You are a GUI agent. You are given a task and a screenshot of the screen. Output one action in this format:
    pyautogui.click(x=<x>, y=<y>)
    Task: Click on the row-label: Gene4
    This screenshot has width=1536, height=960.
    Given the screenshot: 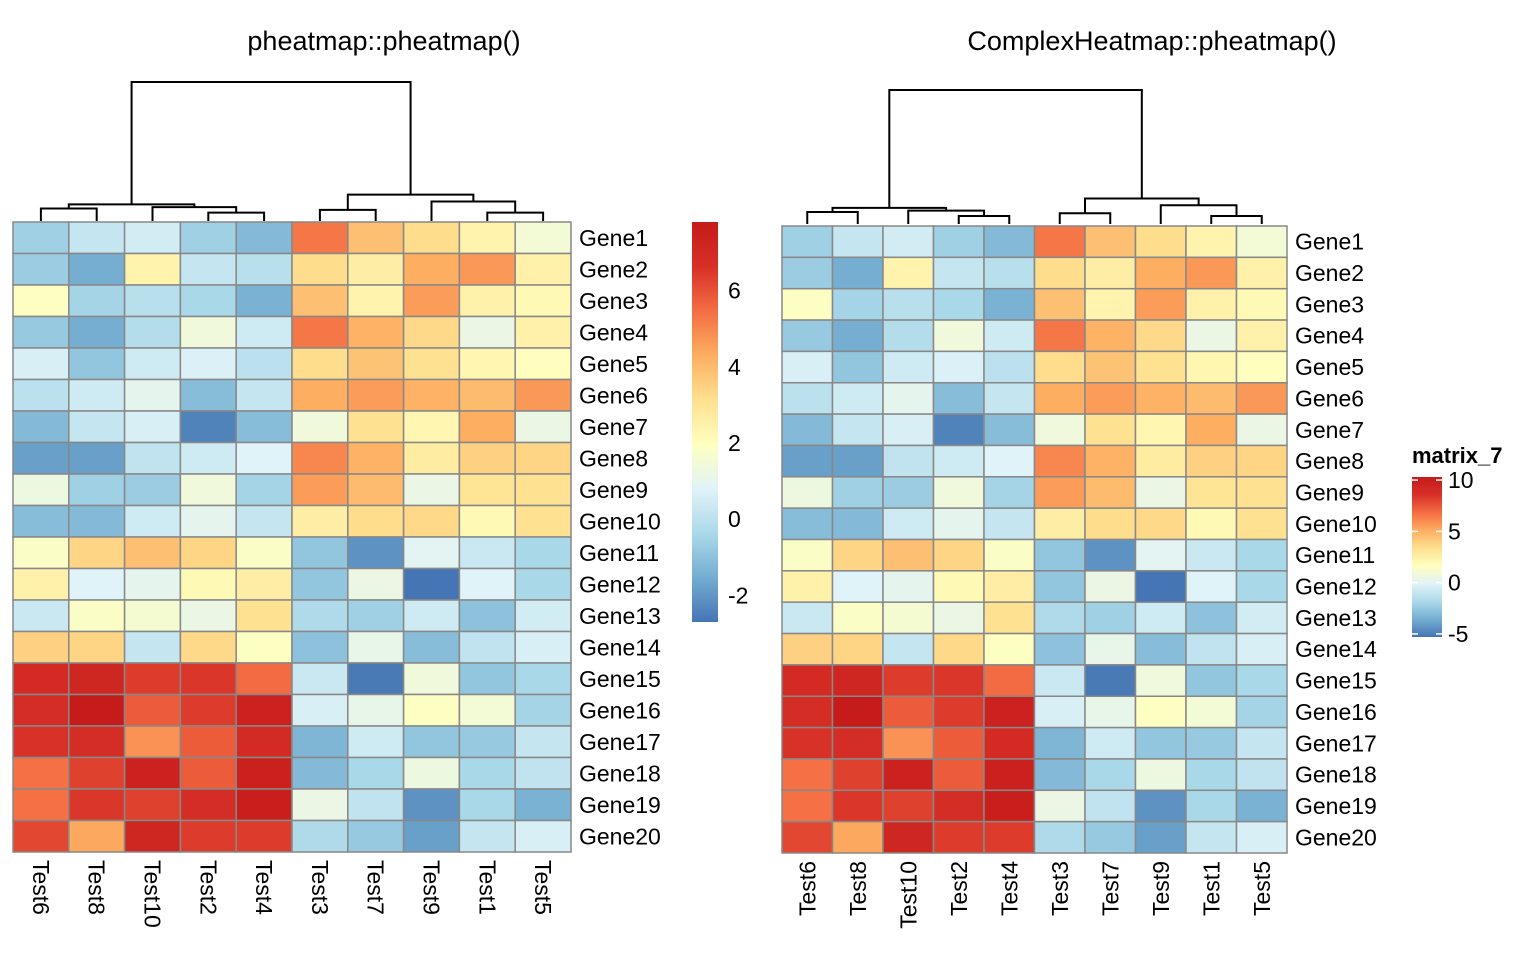 What is the action you would take?
    pyautogui.click(x=1329, y=336)
    